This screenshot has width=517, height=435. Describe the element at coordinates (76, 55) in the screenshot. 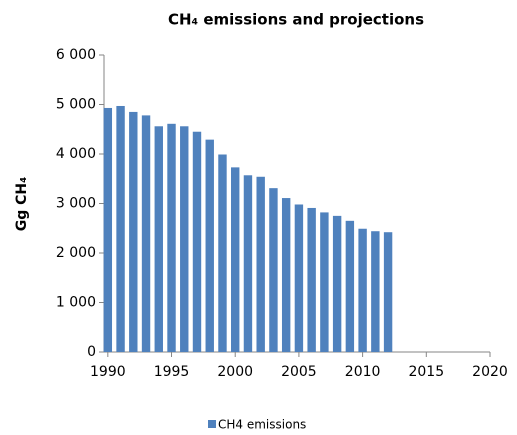

I see `y-tick-label: 6 000` at that location.